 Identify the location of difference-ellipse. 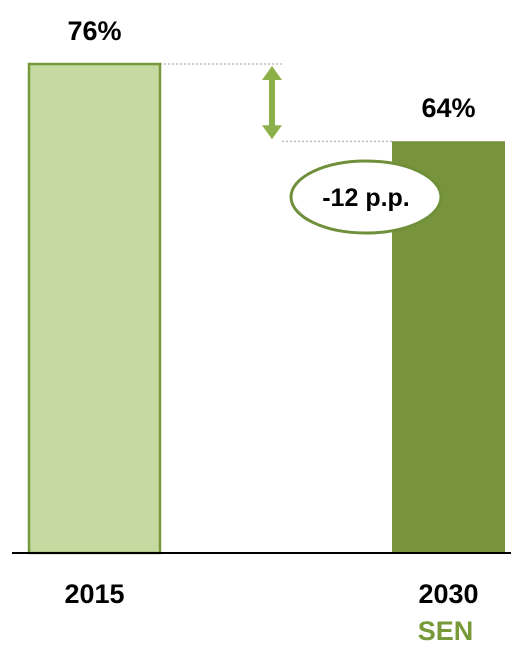
(366, 197).